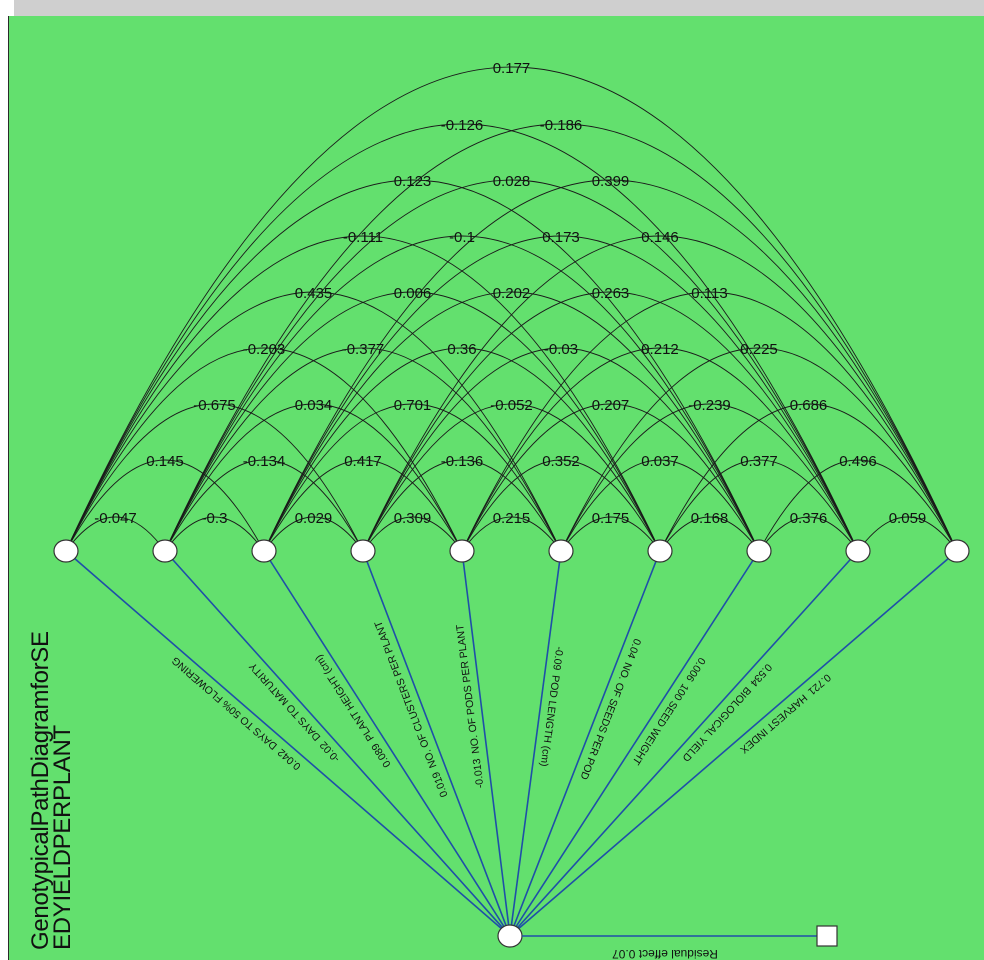  I want to click on correlation-label-3-7: 0.36, so click(461, 349).